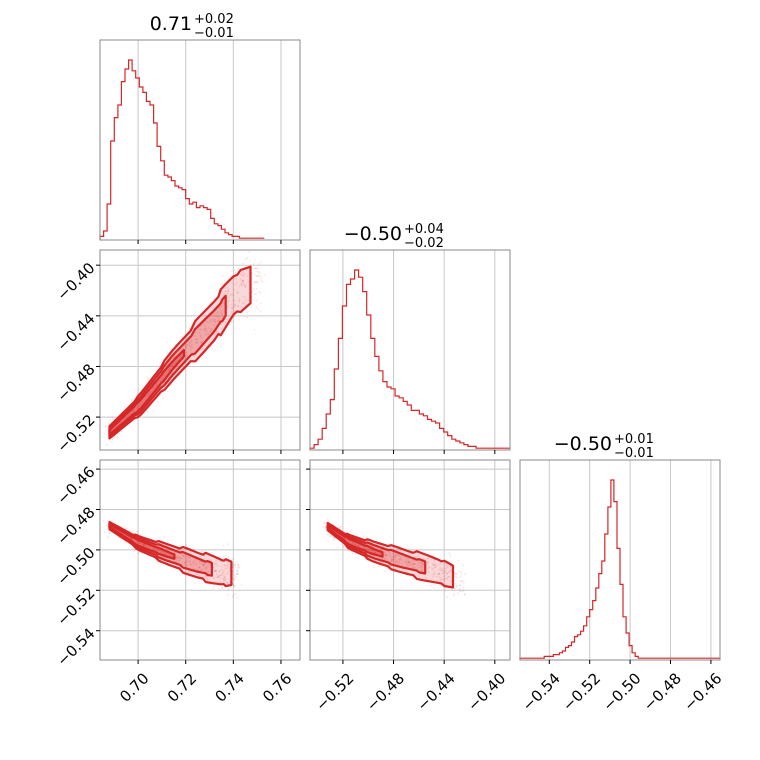  Describe the element at coordinates (662, 691) in the screenshot. I see `x-tick-label: −0.48` at that location.